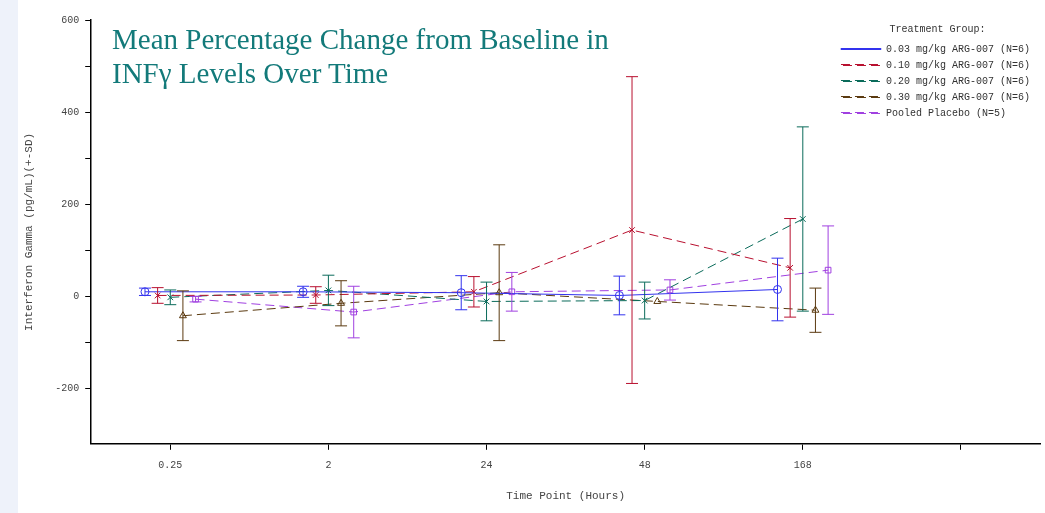 The width and height of the screenshot is (1045, 513). Describe the element at coordinates (958, 49) in the screenshot. I see `legend-label: 0.03 mg/kg ARG-007 (N=6)` at that location.